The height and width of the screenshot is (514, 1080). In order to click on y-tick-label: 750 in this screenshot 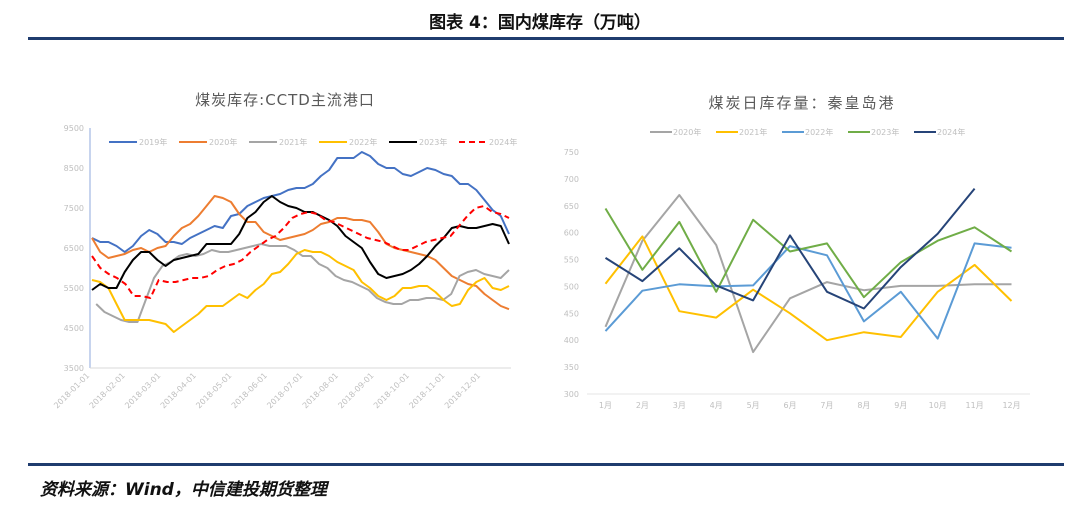, I will do `click(571, 152)`.